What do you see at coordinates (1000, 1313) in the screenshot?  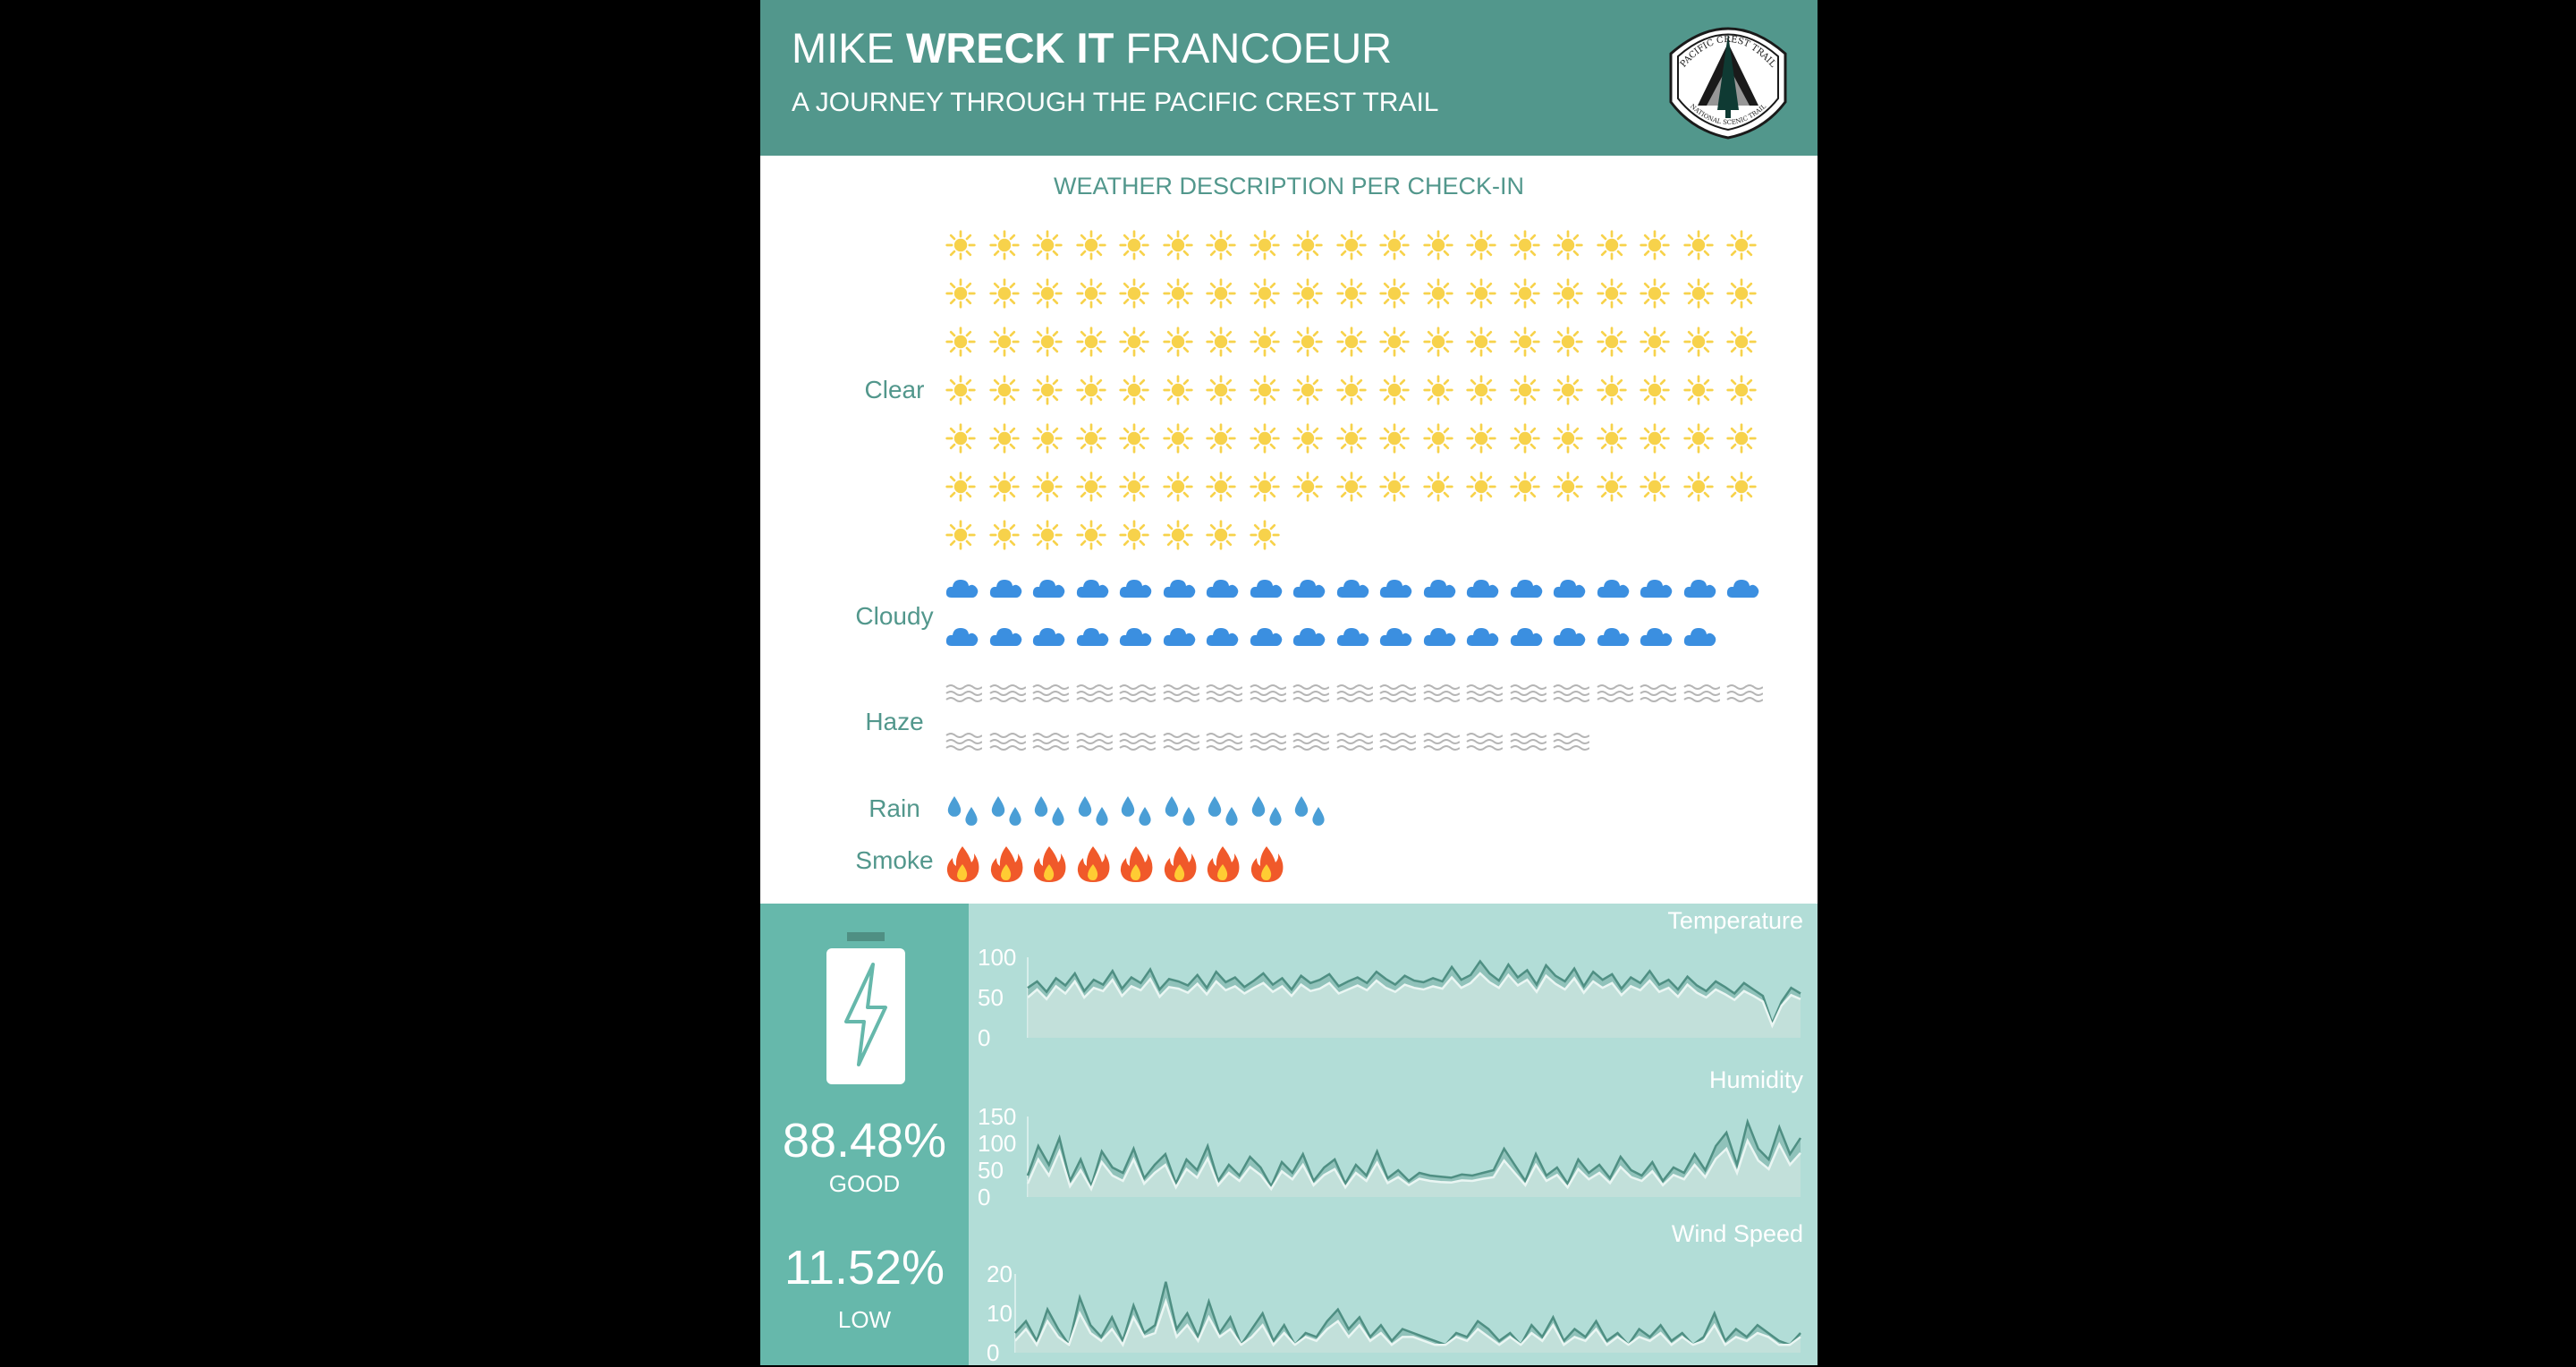 I see `y-tick-label: 10` at bounding box center [1000, 1313].